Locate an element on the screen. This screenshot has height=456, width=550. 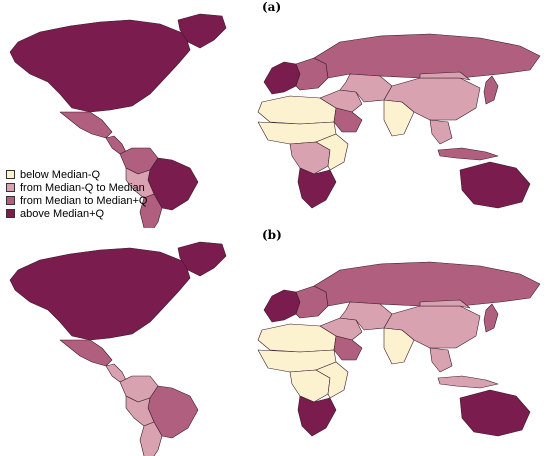
legend-item: from Median-Q to Median is located at coordinates (76, 187).